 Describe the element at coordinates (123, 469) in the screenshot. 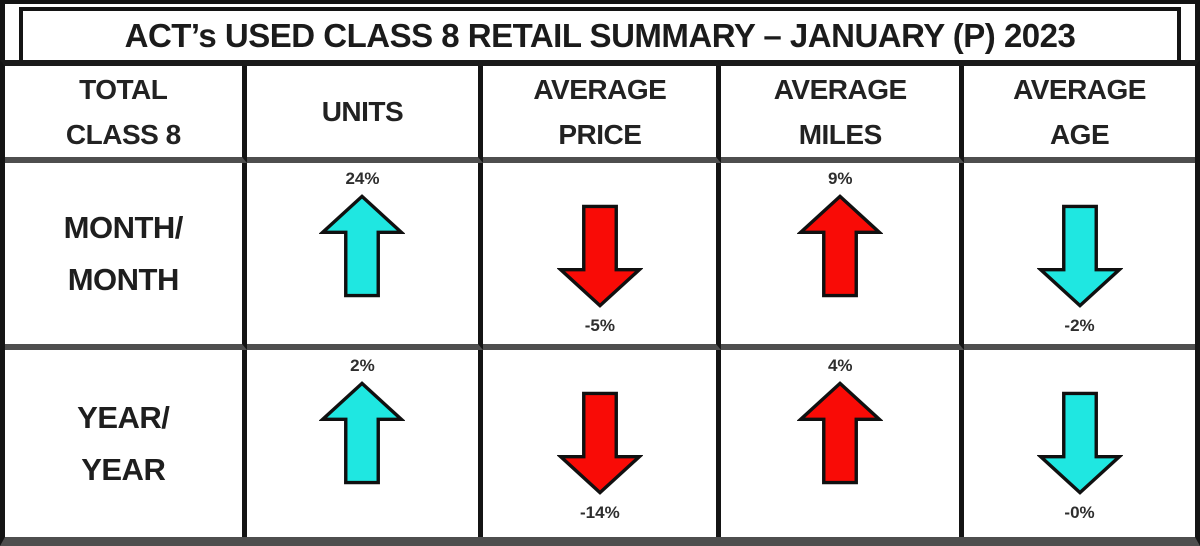

I see `row-label-line: YEAR` at that location.